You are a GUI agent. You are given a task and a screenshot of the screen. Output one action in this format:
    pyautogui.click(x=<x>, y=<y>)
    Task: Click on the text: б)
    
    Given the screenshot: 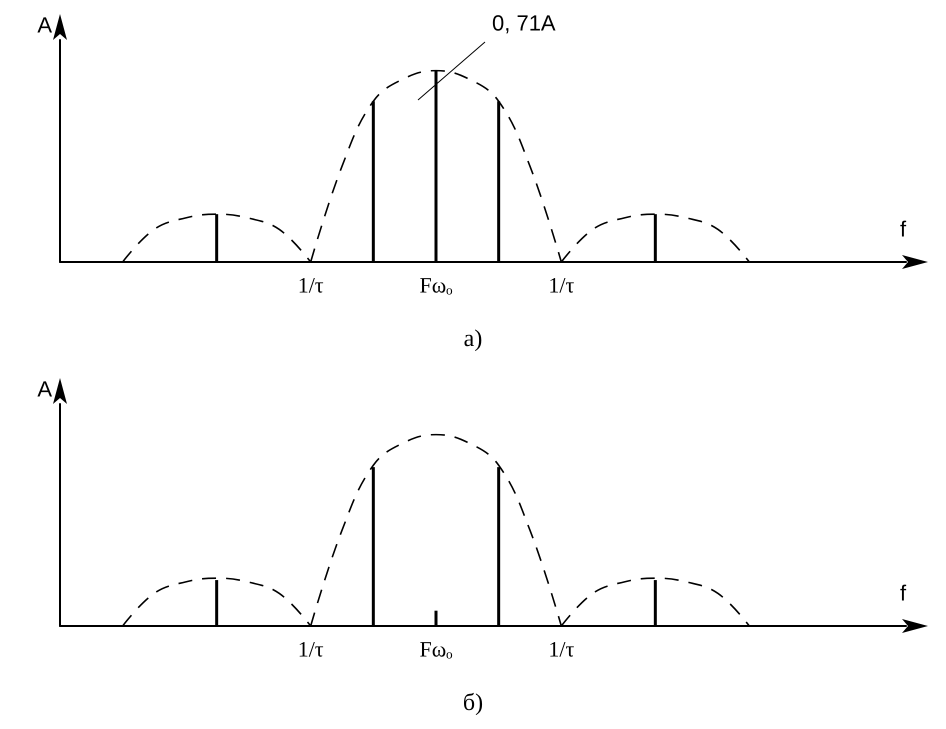 What is the action you would take?
    pyautogui.click(x=473, y=703)
    